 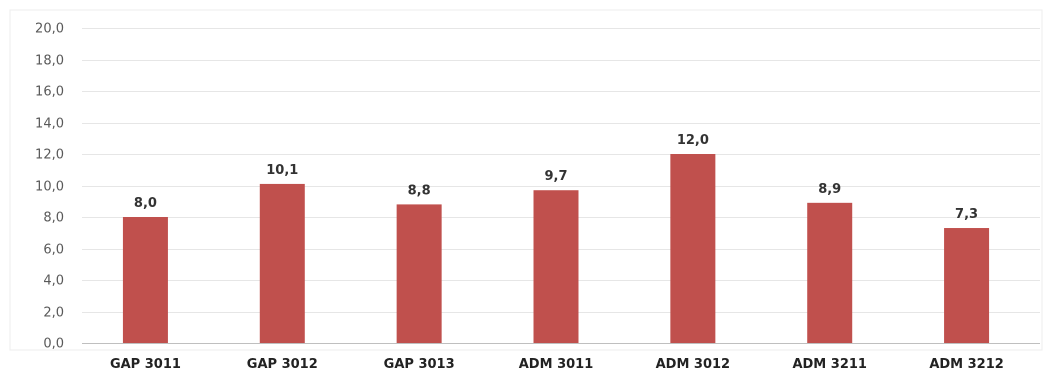 What do you see at coordinates (693, 364) in the screenshot?
I see `x-category-label: ADM 3012` at bounding box center [693, 364].